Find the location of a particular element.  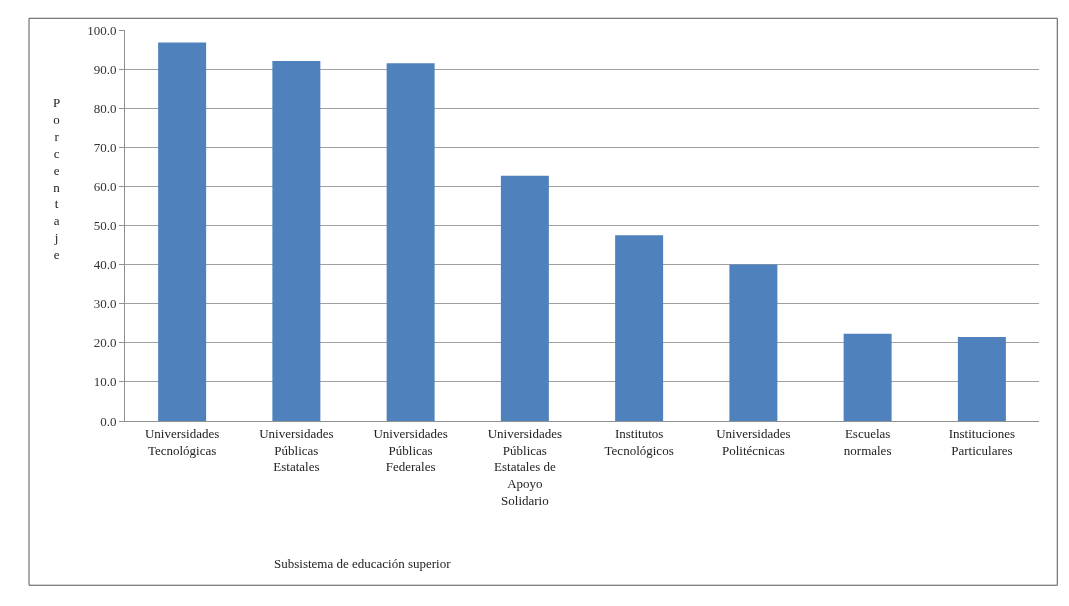

y-tick-label: 20.0 is located at coordinates (105, 343).